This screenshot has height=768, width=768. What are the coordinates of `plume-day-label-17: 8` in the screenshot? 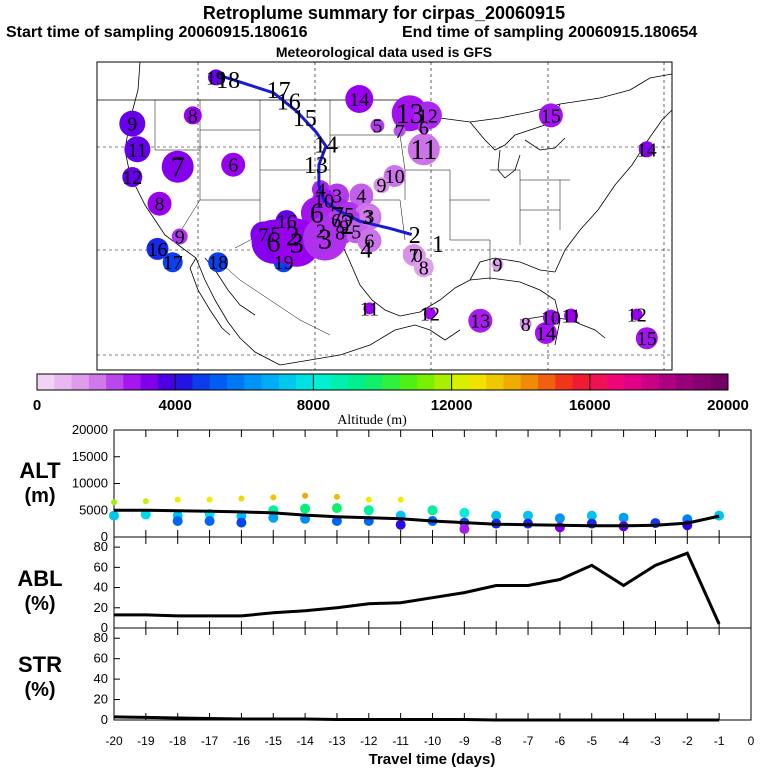 It's located at (193, 116).